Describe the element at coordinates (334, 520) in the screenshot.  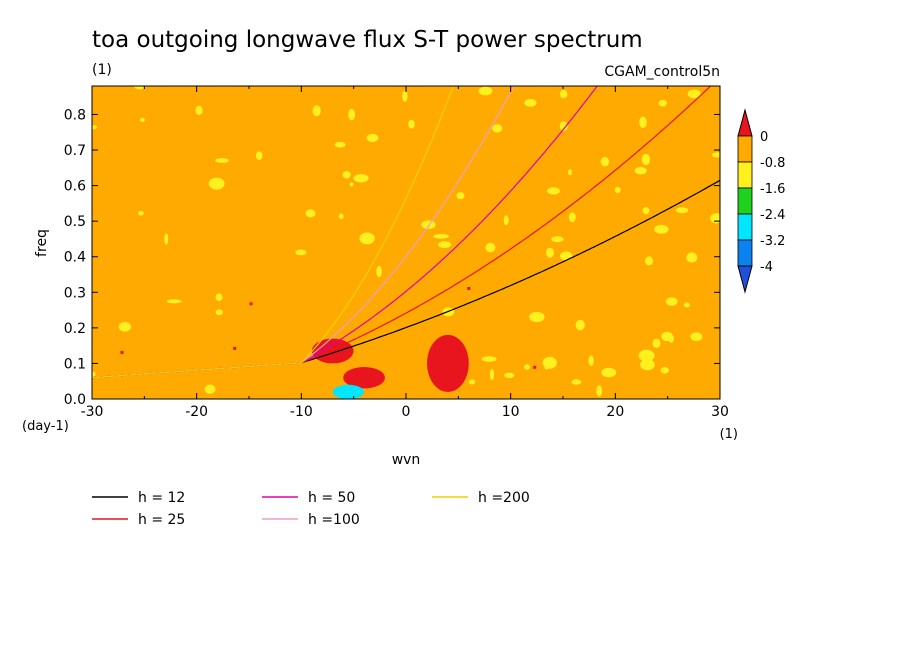
I see `legend-label: h =100` at that location.